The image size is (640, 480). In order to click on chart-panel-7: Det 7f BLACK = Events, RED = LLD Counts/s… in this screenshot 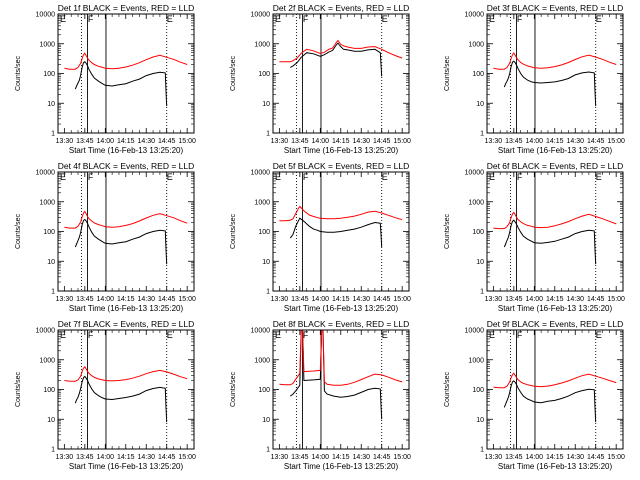, I will do `click(105, 395)`.